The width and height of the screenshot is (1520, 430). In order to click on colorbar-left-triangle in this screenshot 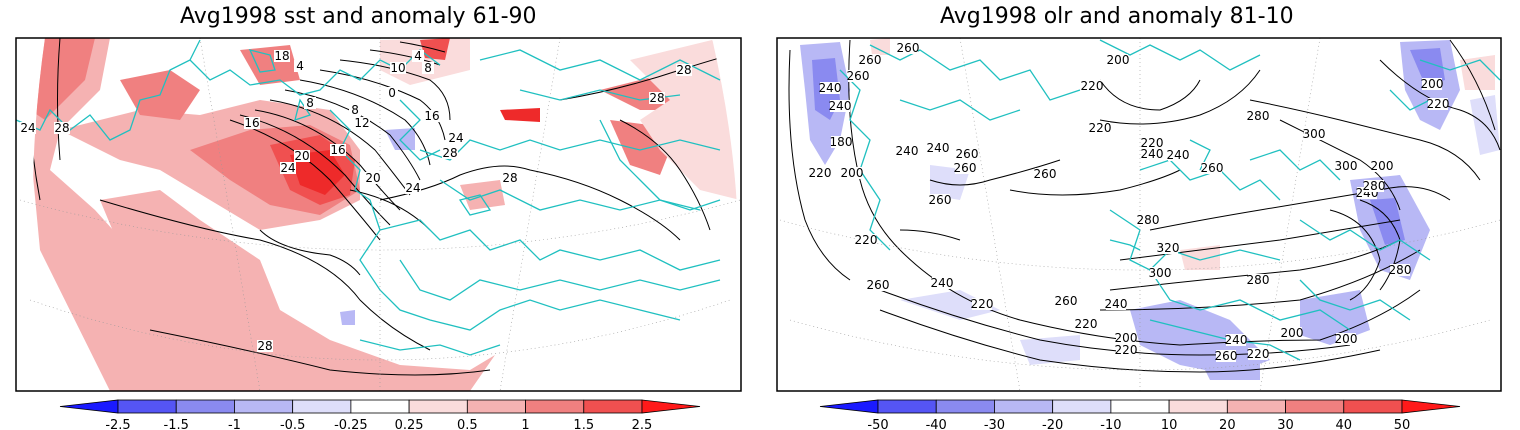, I will do `click(849, 406)`.